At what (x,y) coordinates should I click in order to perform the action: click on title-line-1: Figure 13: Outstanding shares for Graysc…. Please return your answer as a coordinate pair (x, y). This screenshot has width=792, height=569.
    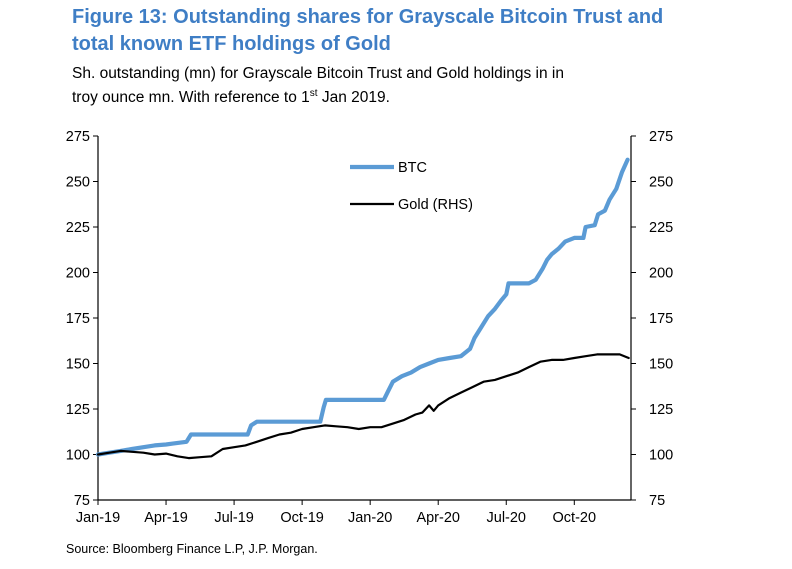
    Looking at the image, I should click on (368, 17).